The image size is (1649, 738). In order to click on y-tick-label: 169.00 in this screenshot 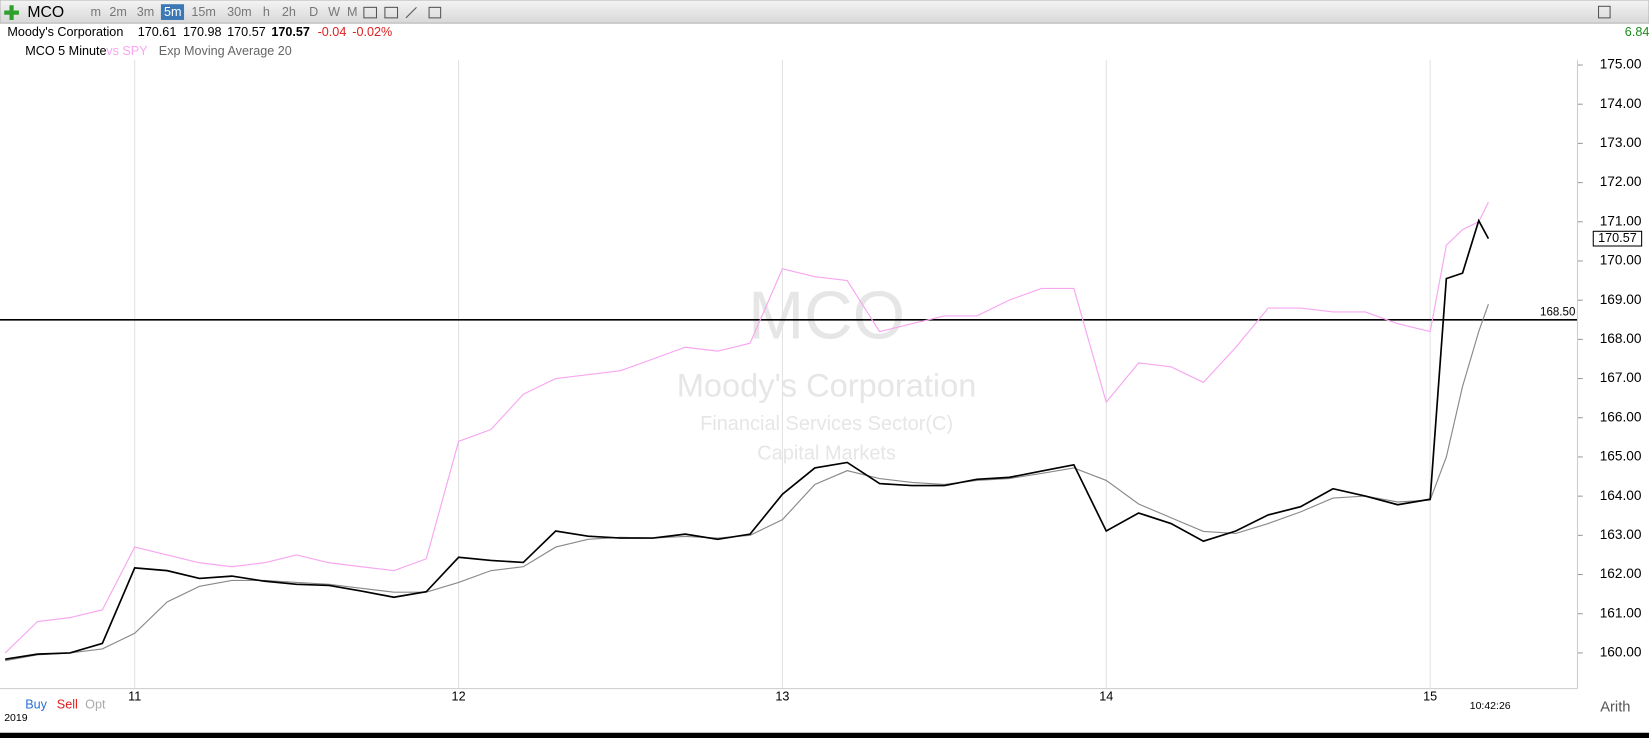, I will do `click(1621, 299)`.